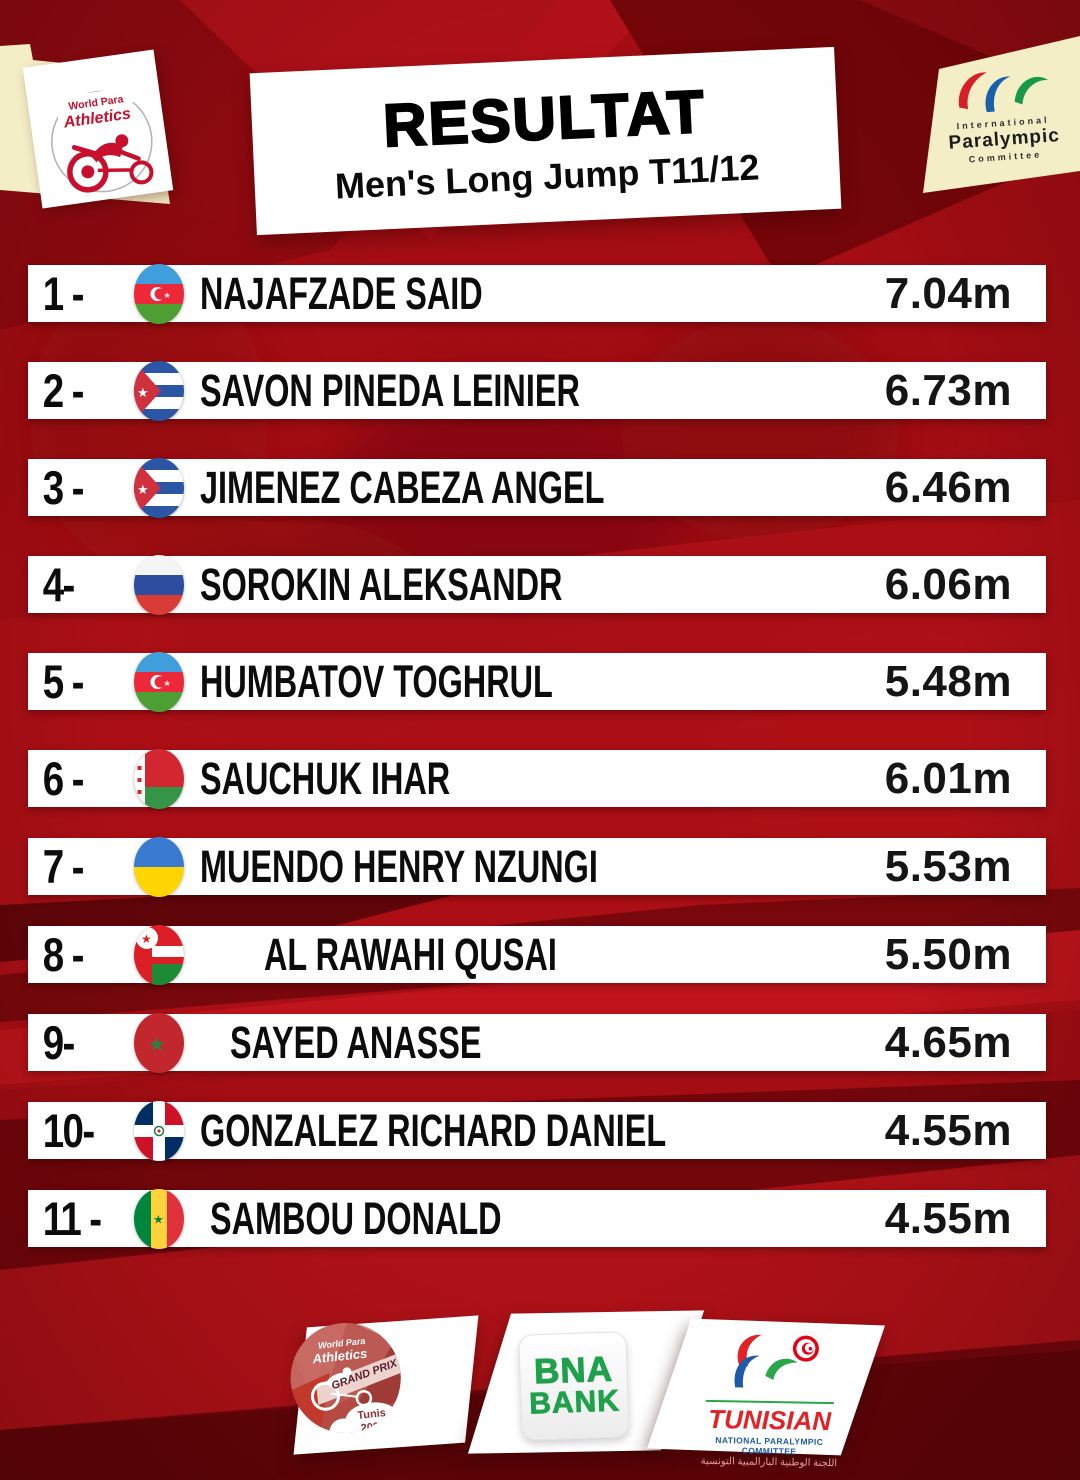  What do you see at coordinates (399, 866) in the screenshot?
I see `athlete-name: MUENDO HENRY NZUNGI` at bounding box center [399, 866].